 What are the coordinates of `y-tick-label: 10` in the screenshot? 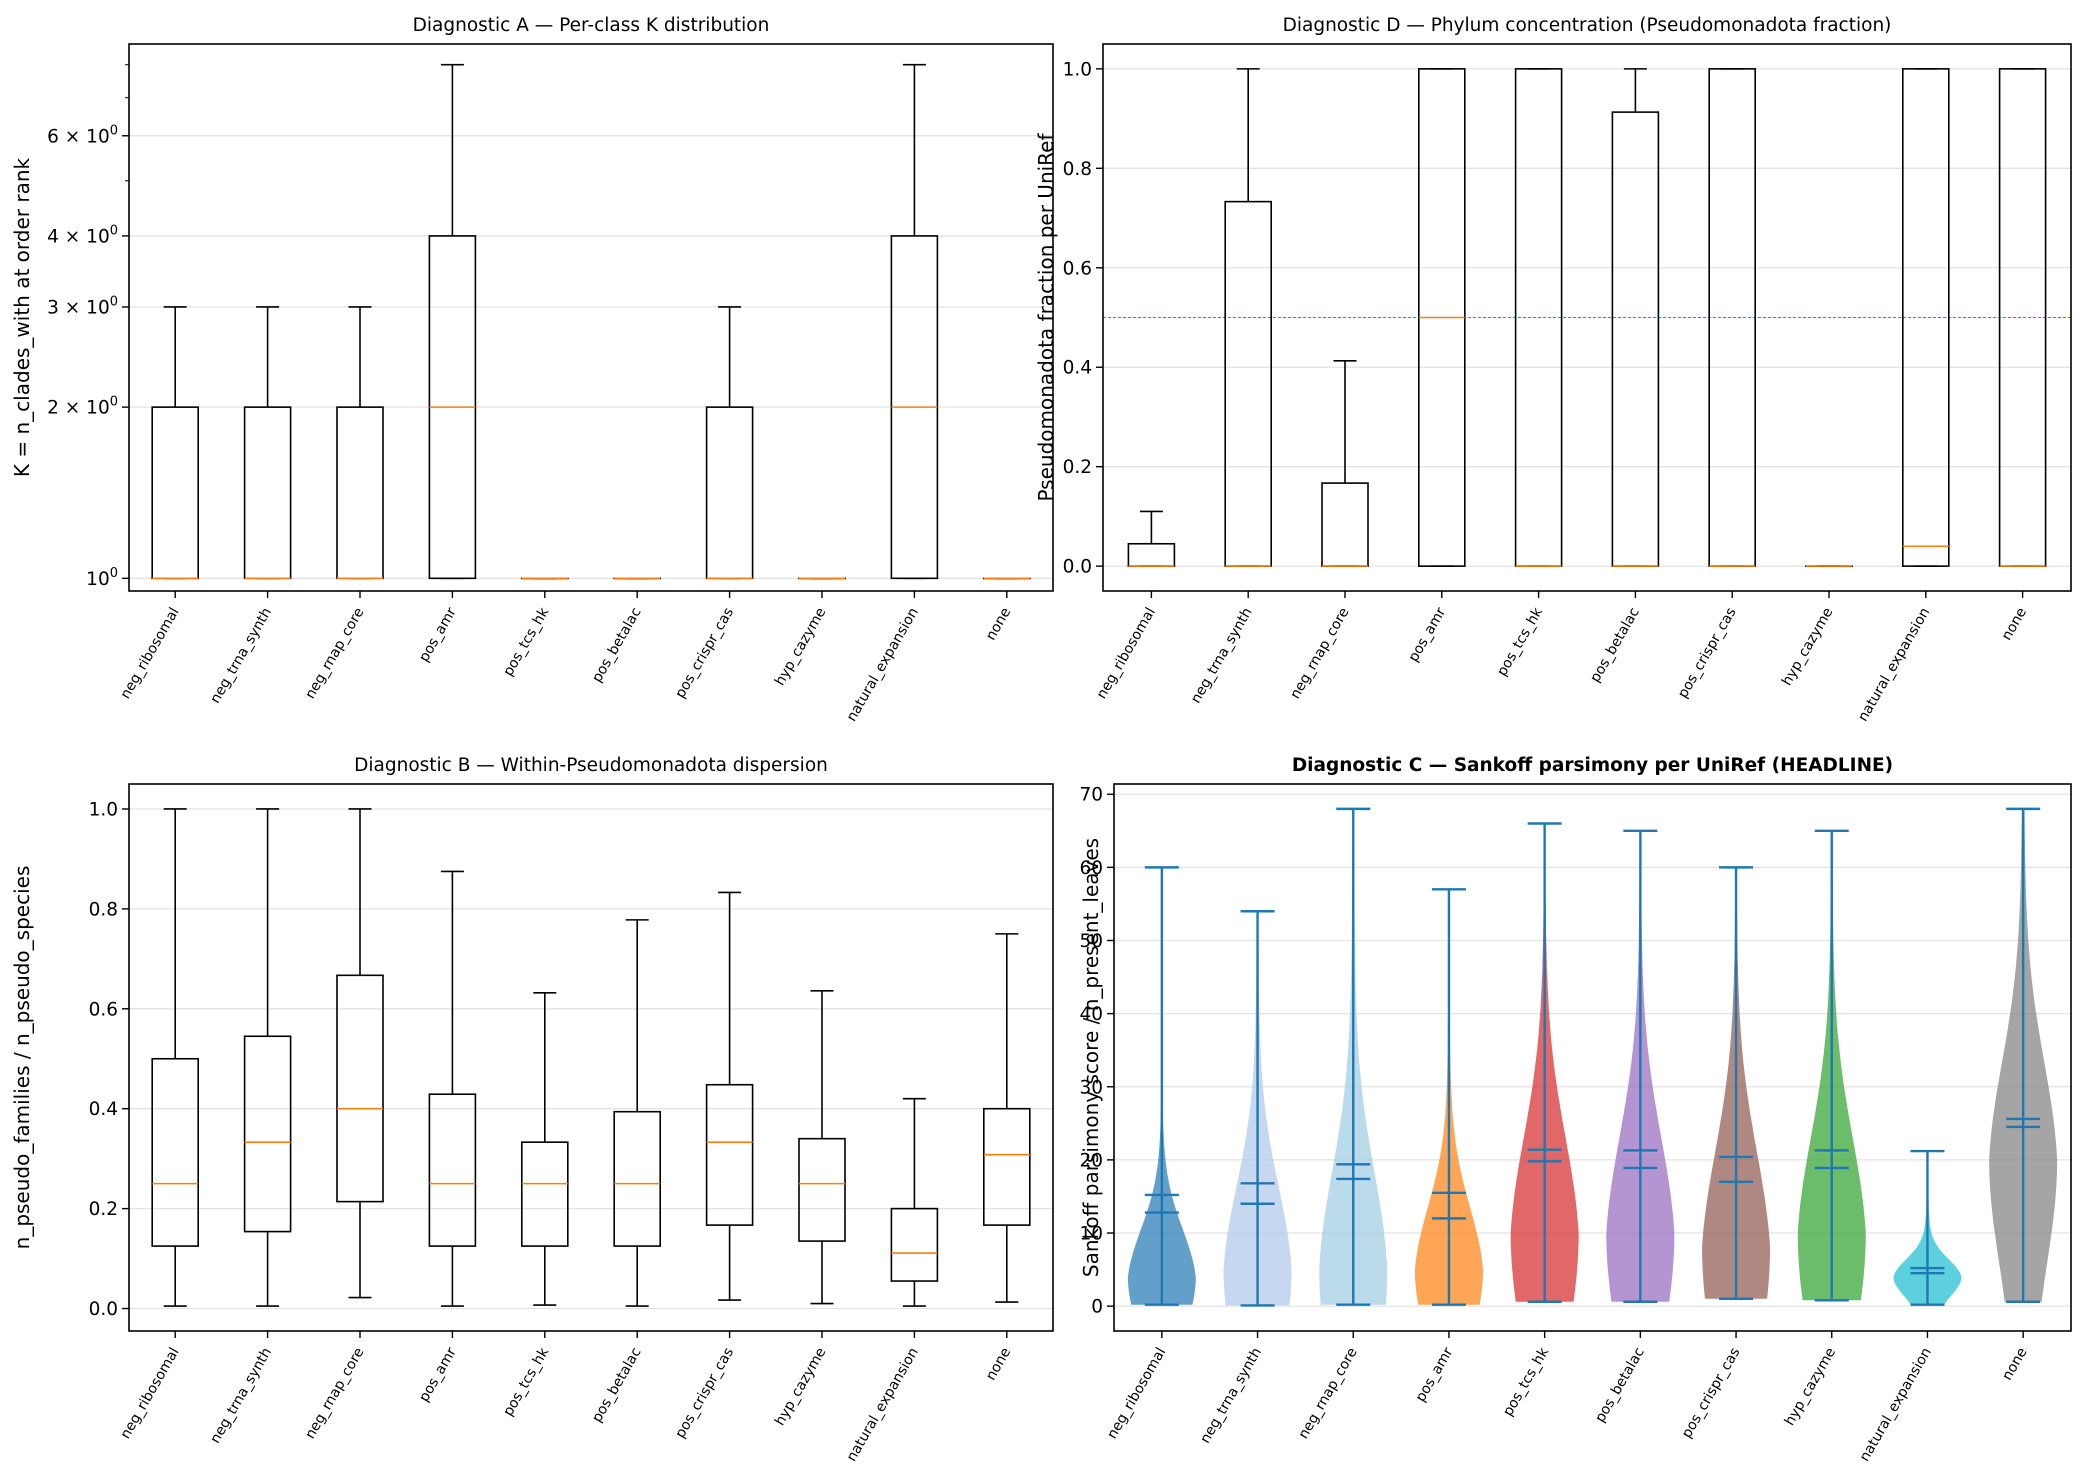 It's located at (1091, 1234).